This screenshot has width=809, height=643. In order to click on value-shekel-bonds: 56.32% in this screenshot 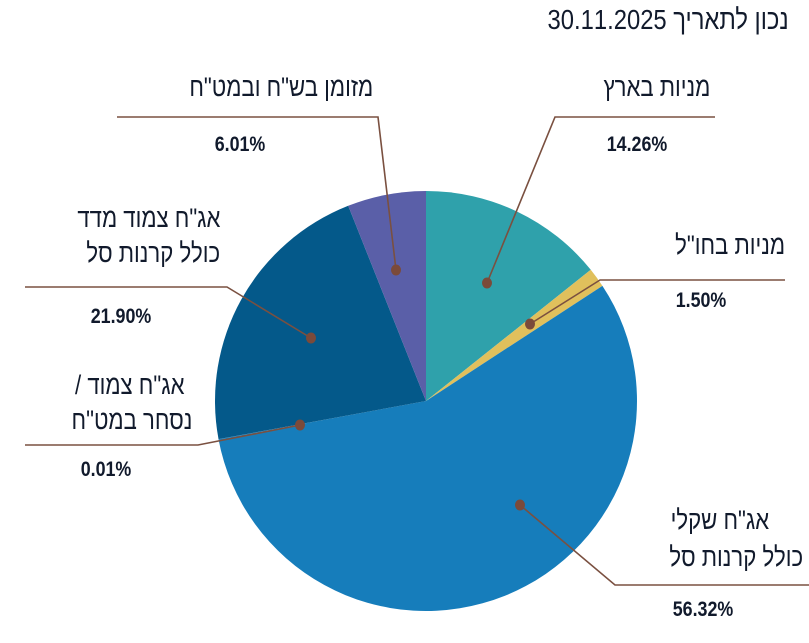, I will do `click(703, 609)`.